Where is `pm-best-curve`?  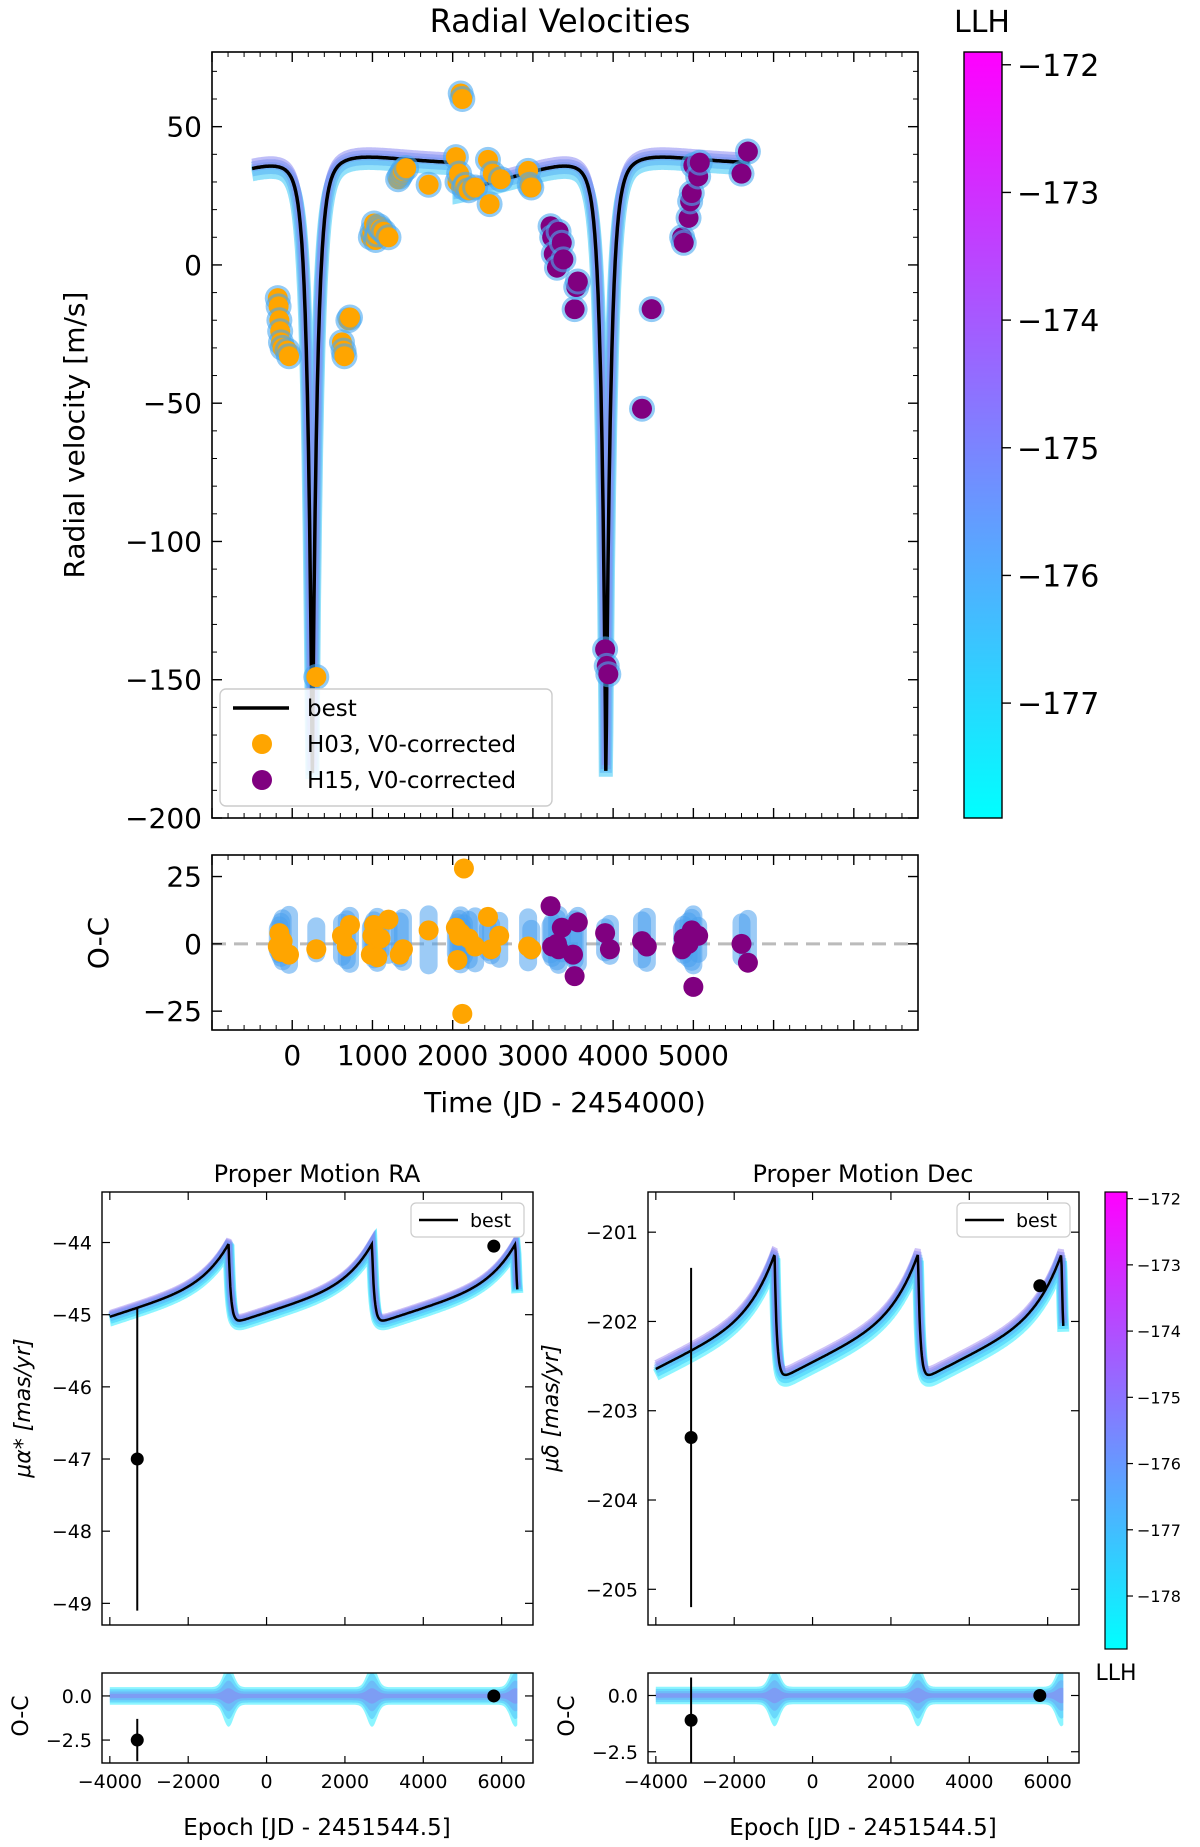 pm-best-curve is located at coordinates (314, 1281).